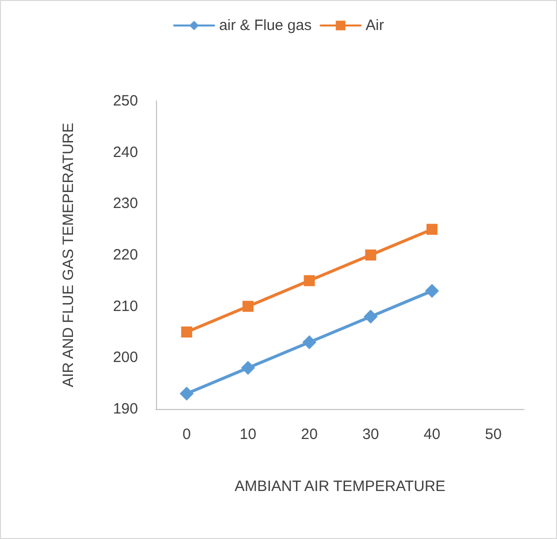 The height and width of the screenshot is (539, 557). What do you see at coordinates (125, 357) in the screenshot?
I see `y-tick-label: 200` at bounding box center [125, 357].